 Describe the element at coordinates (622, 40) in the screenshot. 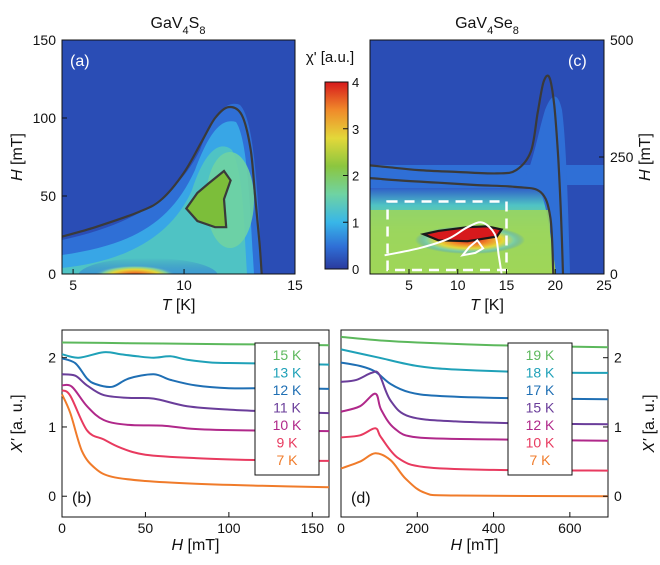

I see `y-tick-label: 500` at that location.